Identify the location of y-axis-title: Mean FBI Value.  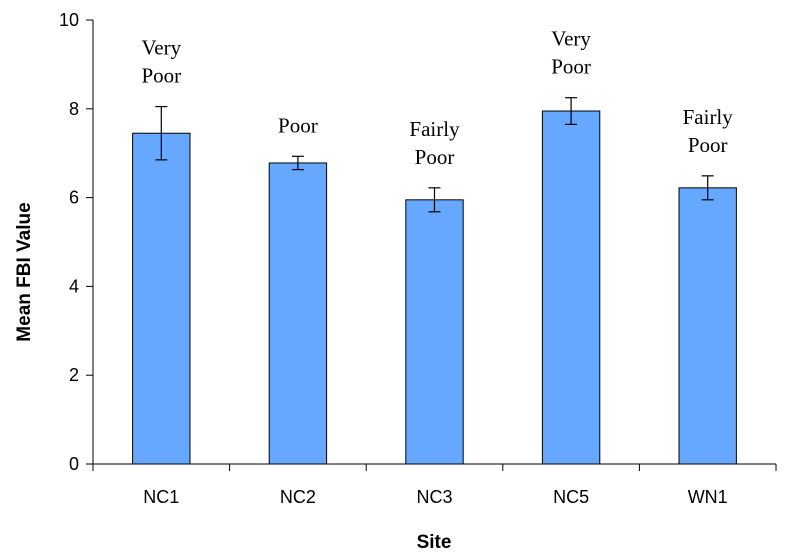
(24, 271).